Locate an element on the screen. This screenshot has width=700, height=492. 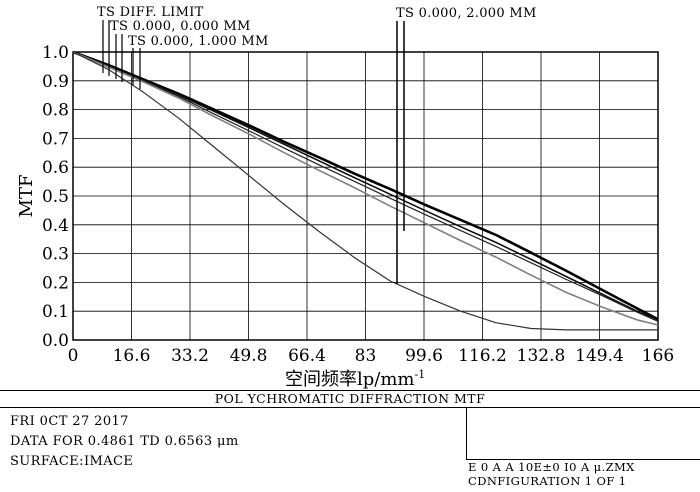
y-tick-label: 0.7 is located at coordinates (55, 139).